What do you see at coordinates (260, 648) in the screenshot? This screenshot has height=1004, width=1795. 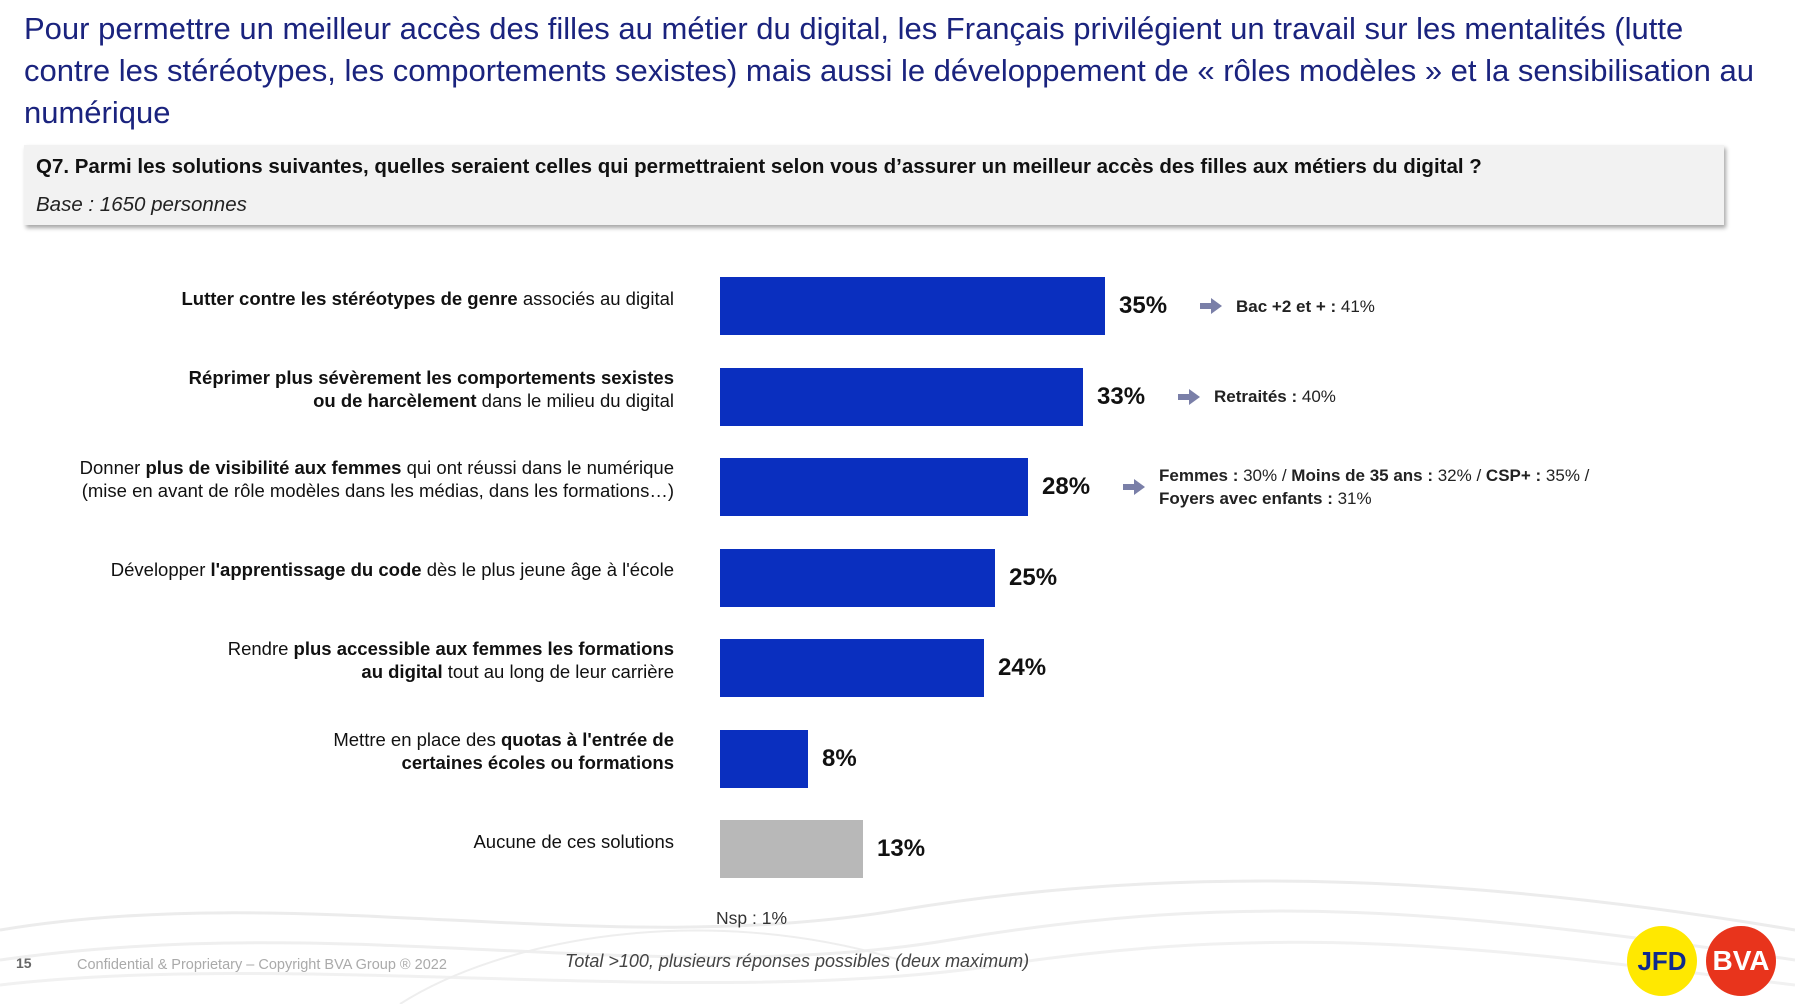 I see `text-run: Rendre` at bounding box center [260, 648].